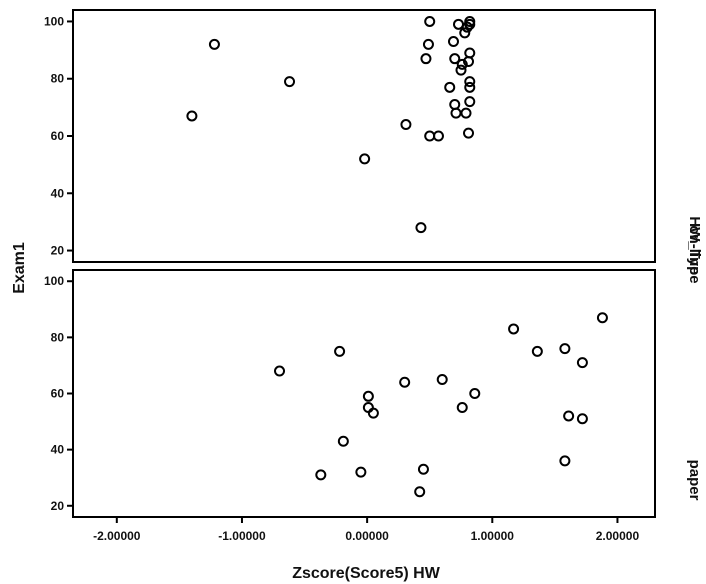  What do you see at coordinates (117, 536) in the screenshot?
I see `x-tick-label: -2.00000` at bounding box center [117, 536].